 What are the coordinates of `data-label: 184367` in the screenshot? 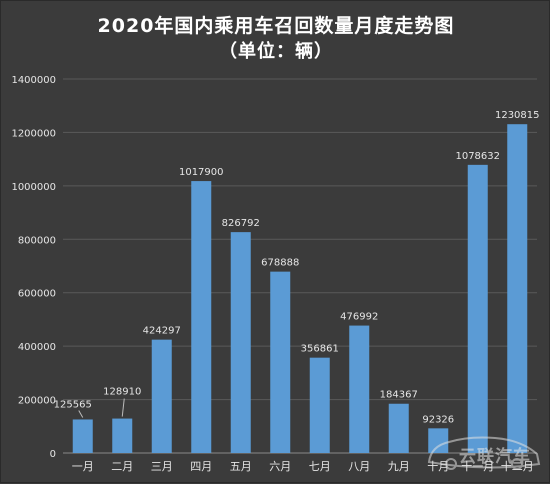 It's located at (399, 395).